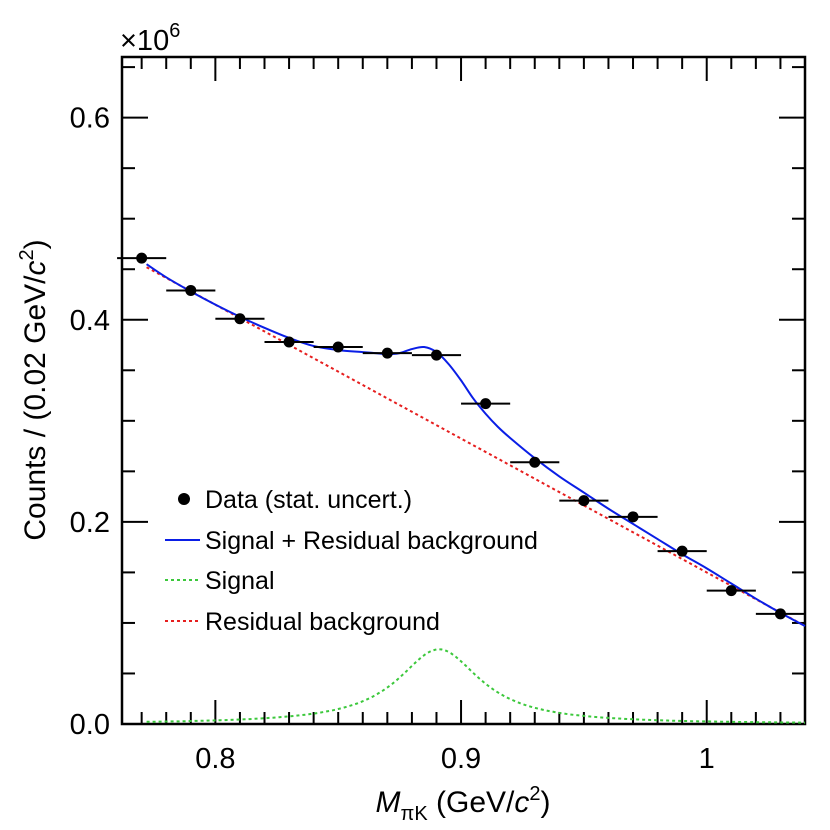  Describe the element at coordinates (308, 500) in the screenshot. I see `legend-label-data: Data (stat. uncert.)` at that location.